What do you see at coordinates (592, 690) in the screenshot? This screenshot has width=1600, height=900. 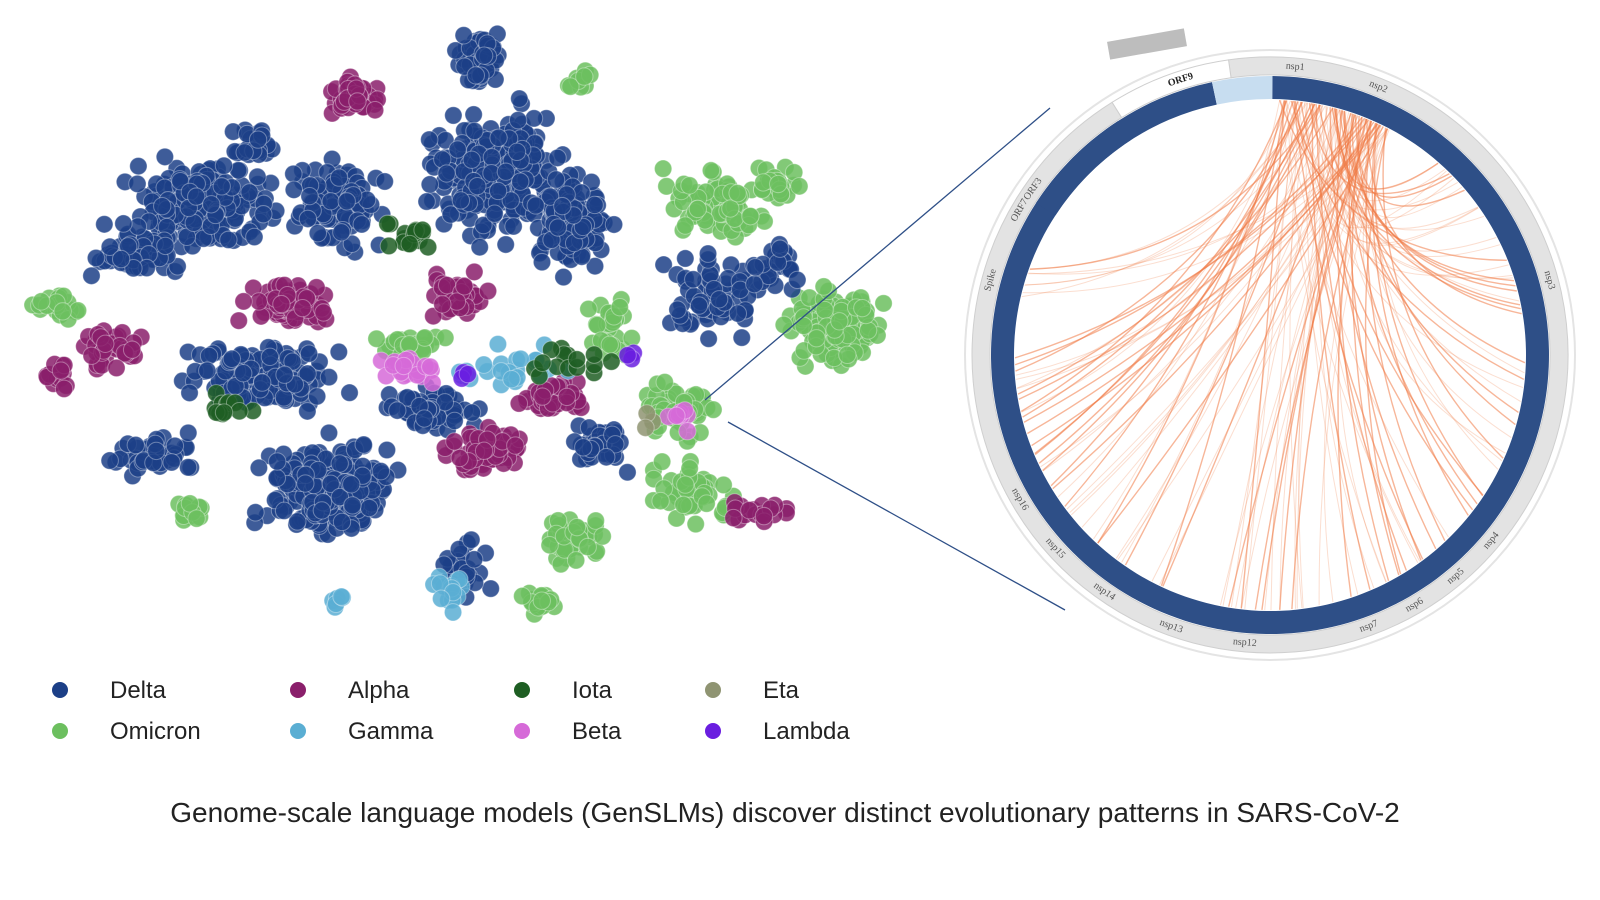 I see `legend-label: Iota` at bounding box center [592, 690].